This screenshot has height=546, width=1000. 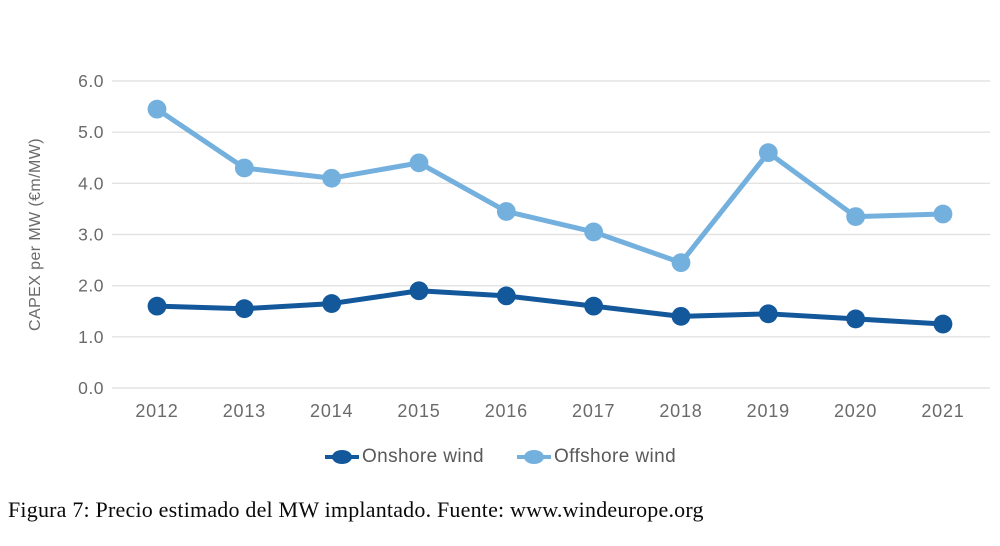 I want to click on legend-item-onshore: Onshore wind, so click(x=404, y=457).